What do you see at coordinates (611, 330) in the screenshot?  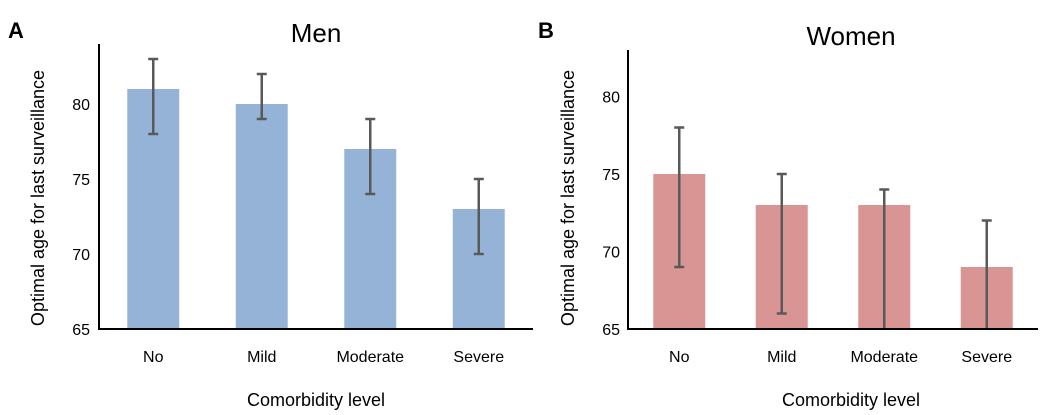 I see `y-tick-b-65: 65` at bounding box center [611, 330].